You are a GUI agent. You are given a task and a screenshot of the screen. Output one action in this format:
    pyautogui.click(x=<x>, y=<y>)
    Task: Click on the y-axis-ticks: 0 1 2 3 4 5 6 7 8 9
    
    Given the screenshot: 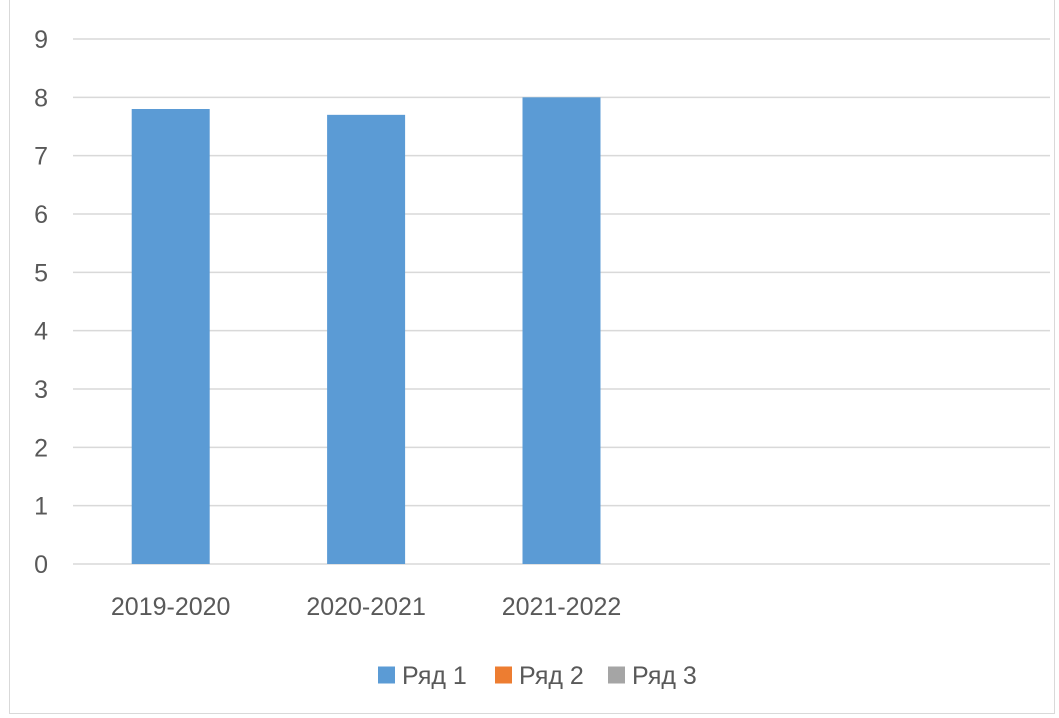 What is the action you would take?
    pyautogui.click(x=41, y=302)
    